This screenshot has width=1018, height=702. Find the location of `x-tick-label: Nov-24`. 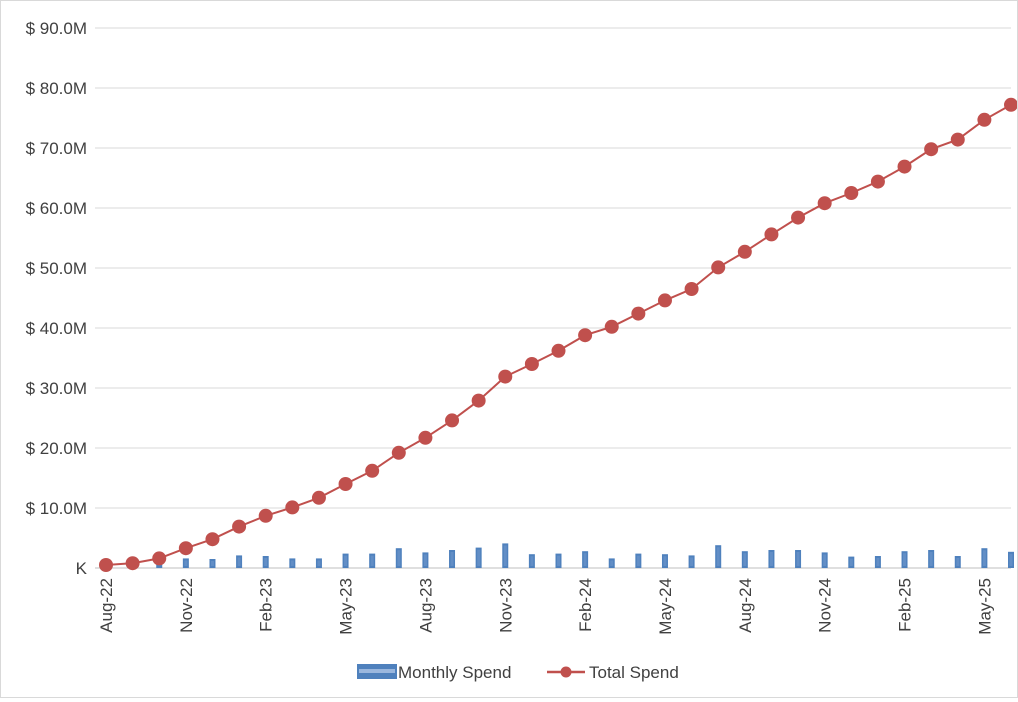

x-tick-label: Nov-24 is located at coordinates (825, 605).